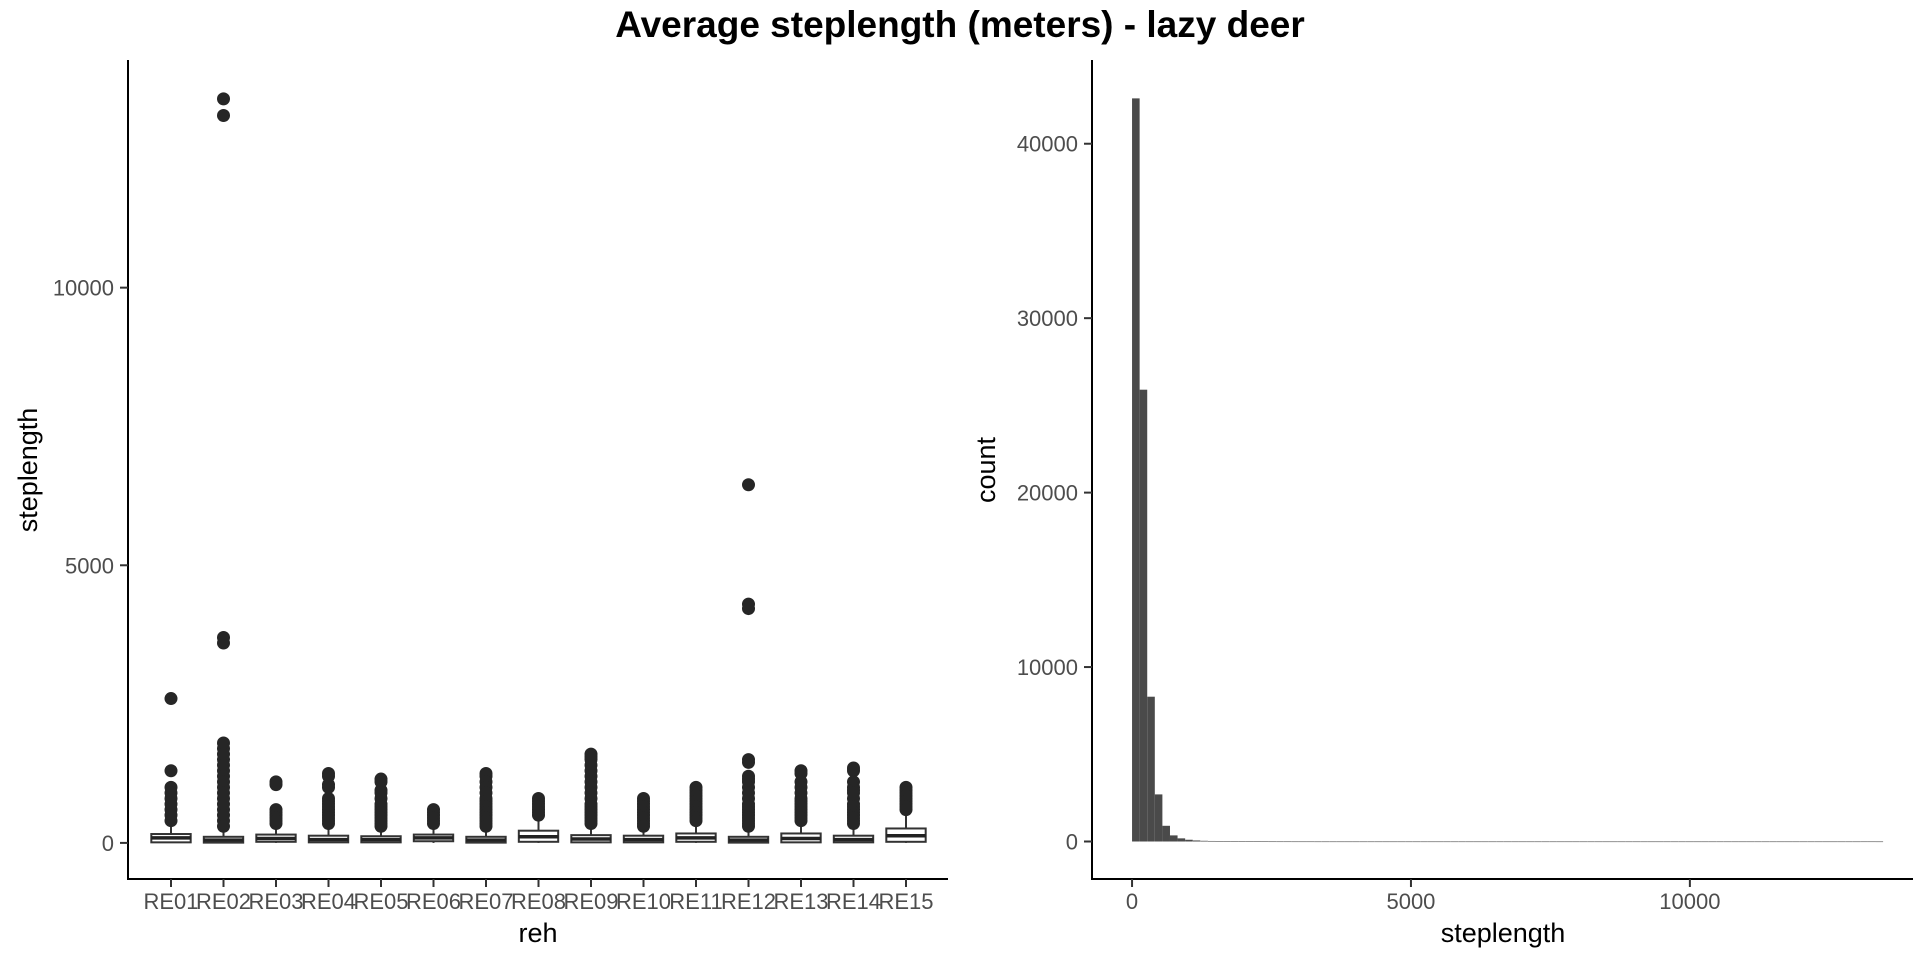 The height and width of the screenshot is (960, 1920). What do you see at coordinates (905, 901) in the screenshot?
I see `x-tick-label: RE15` at bounding box center [905, 901].